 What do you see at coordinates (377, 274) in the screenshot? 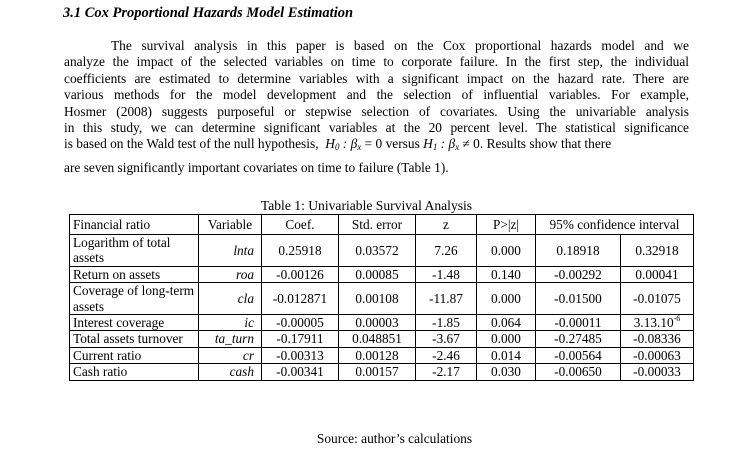
I see `cell-se: 0.00085` at bounding box center [377, 274].